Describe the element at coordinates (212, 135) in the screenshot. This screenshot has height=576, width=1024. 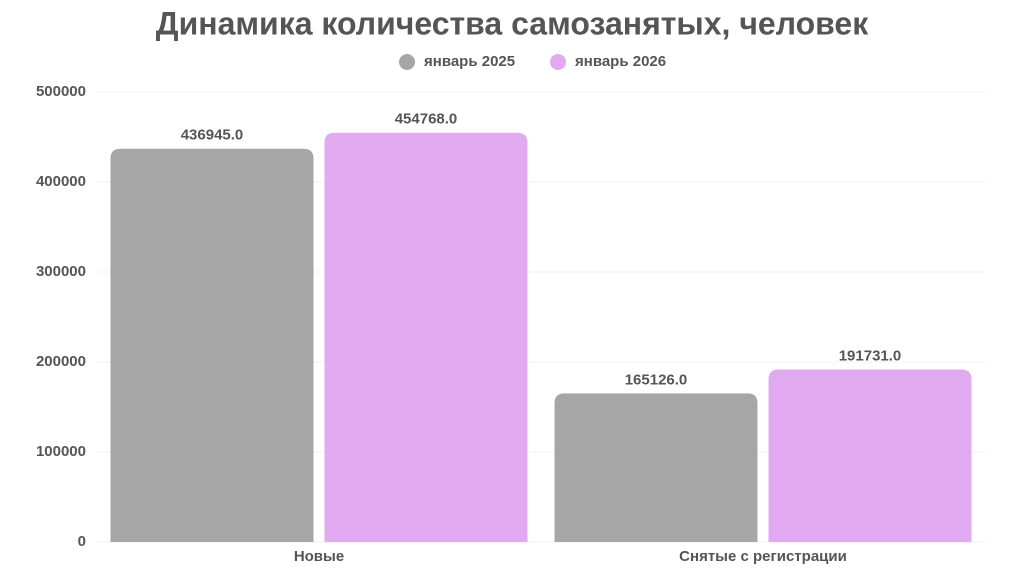
I see `value-label: 436945.0` at that location.